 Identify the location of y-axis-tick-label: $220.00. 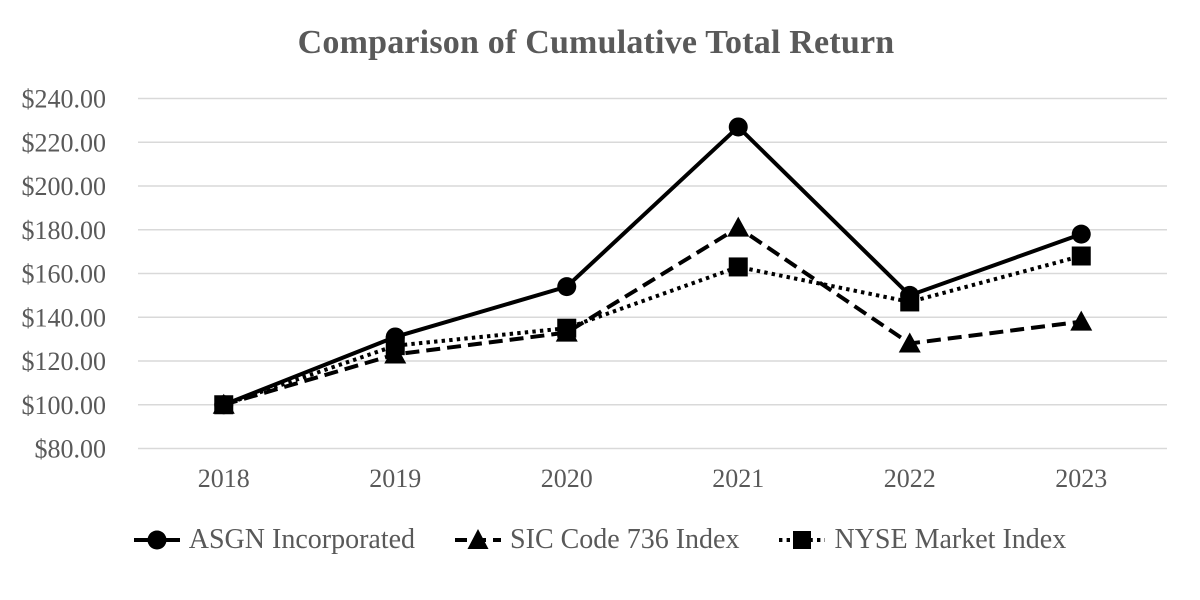
(64, 142).